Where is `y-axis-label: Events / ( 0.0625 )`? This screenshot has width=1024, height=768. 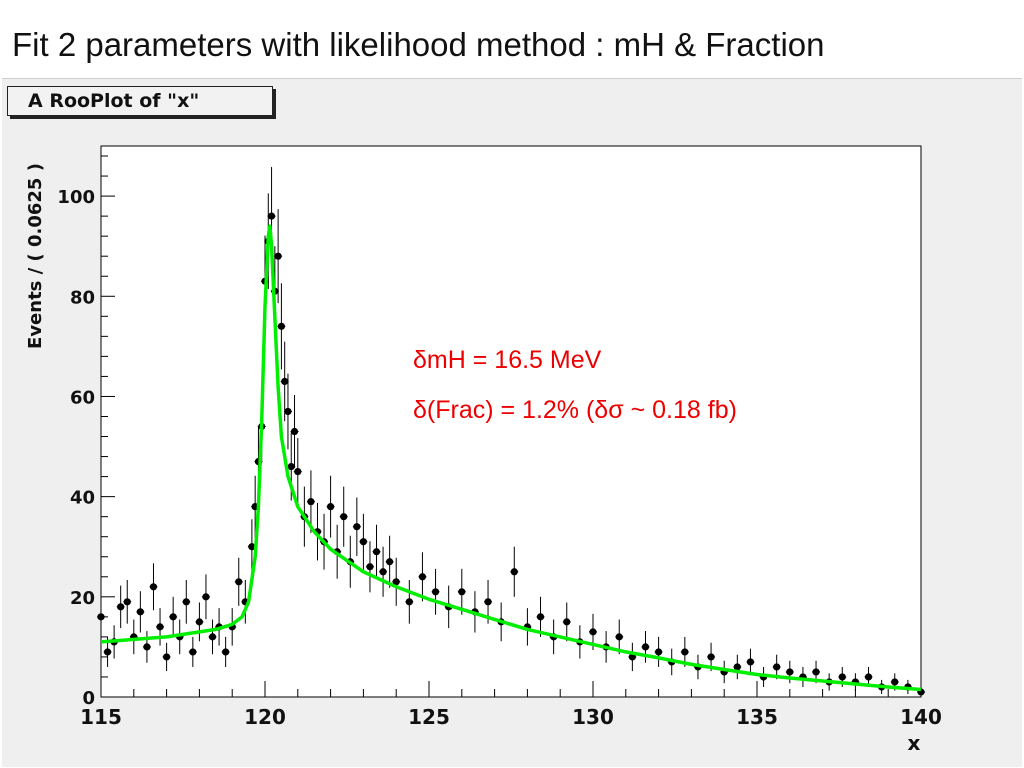
y-axis-label: Events / ( 0.0625 ) is located at coordinates (35, 256).